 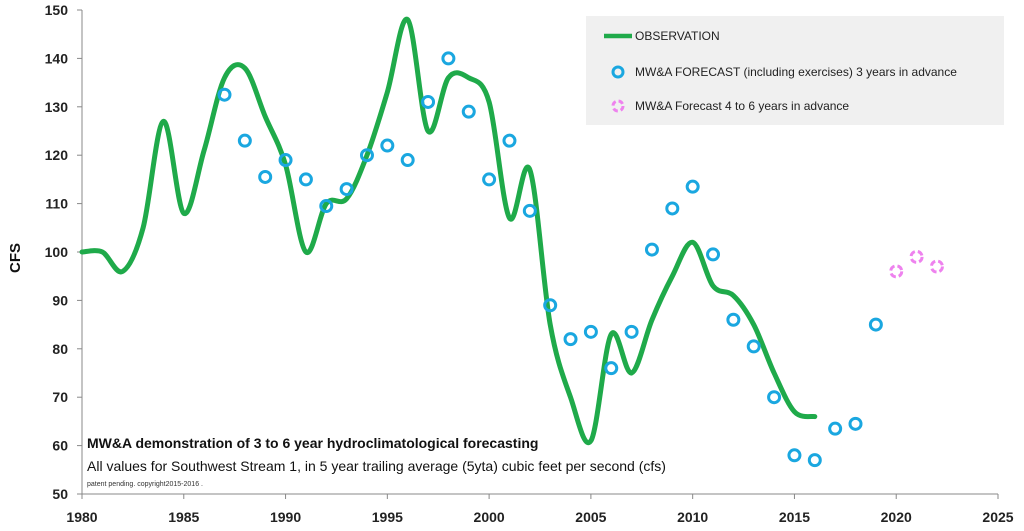 What do you see at coordinates (57, 155) in the screenshot?
I see `y-tick-label: 120` at bounding box center [57, 155].